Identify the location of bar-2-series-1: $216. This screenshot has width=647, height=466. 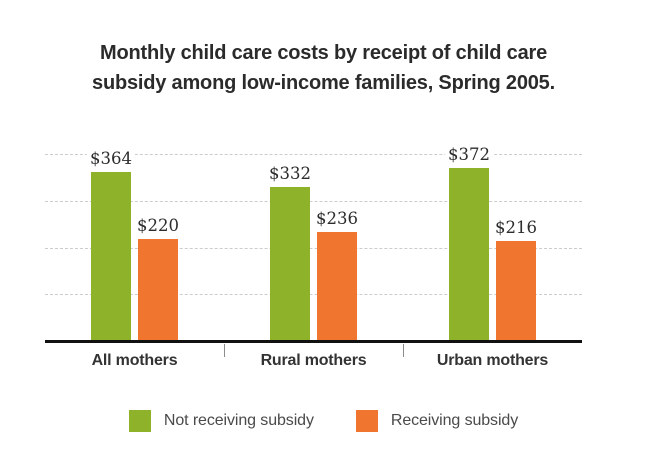
(516, 280).